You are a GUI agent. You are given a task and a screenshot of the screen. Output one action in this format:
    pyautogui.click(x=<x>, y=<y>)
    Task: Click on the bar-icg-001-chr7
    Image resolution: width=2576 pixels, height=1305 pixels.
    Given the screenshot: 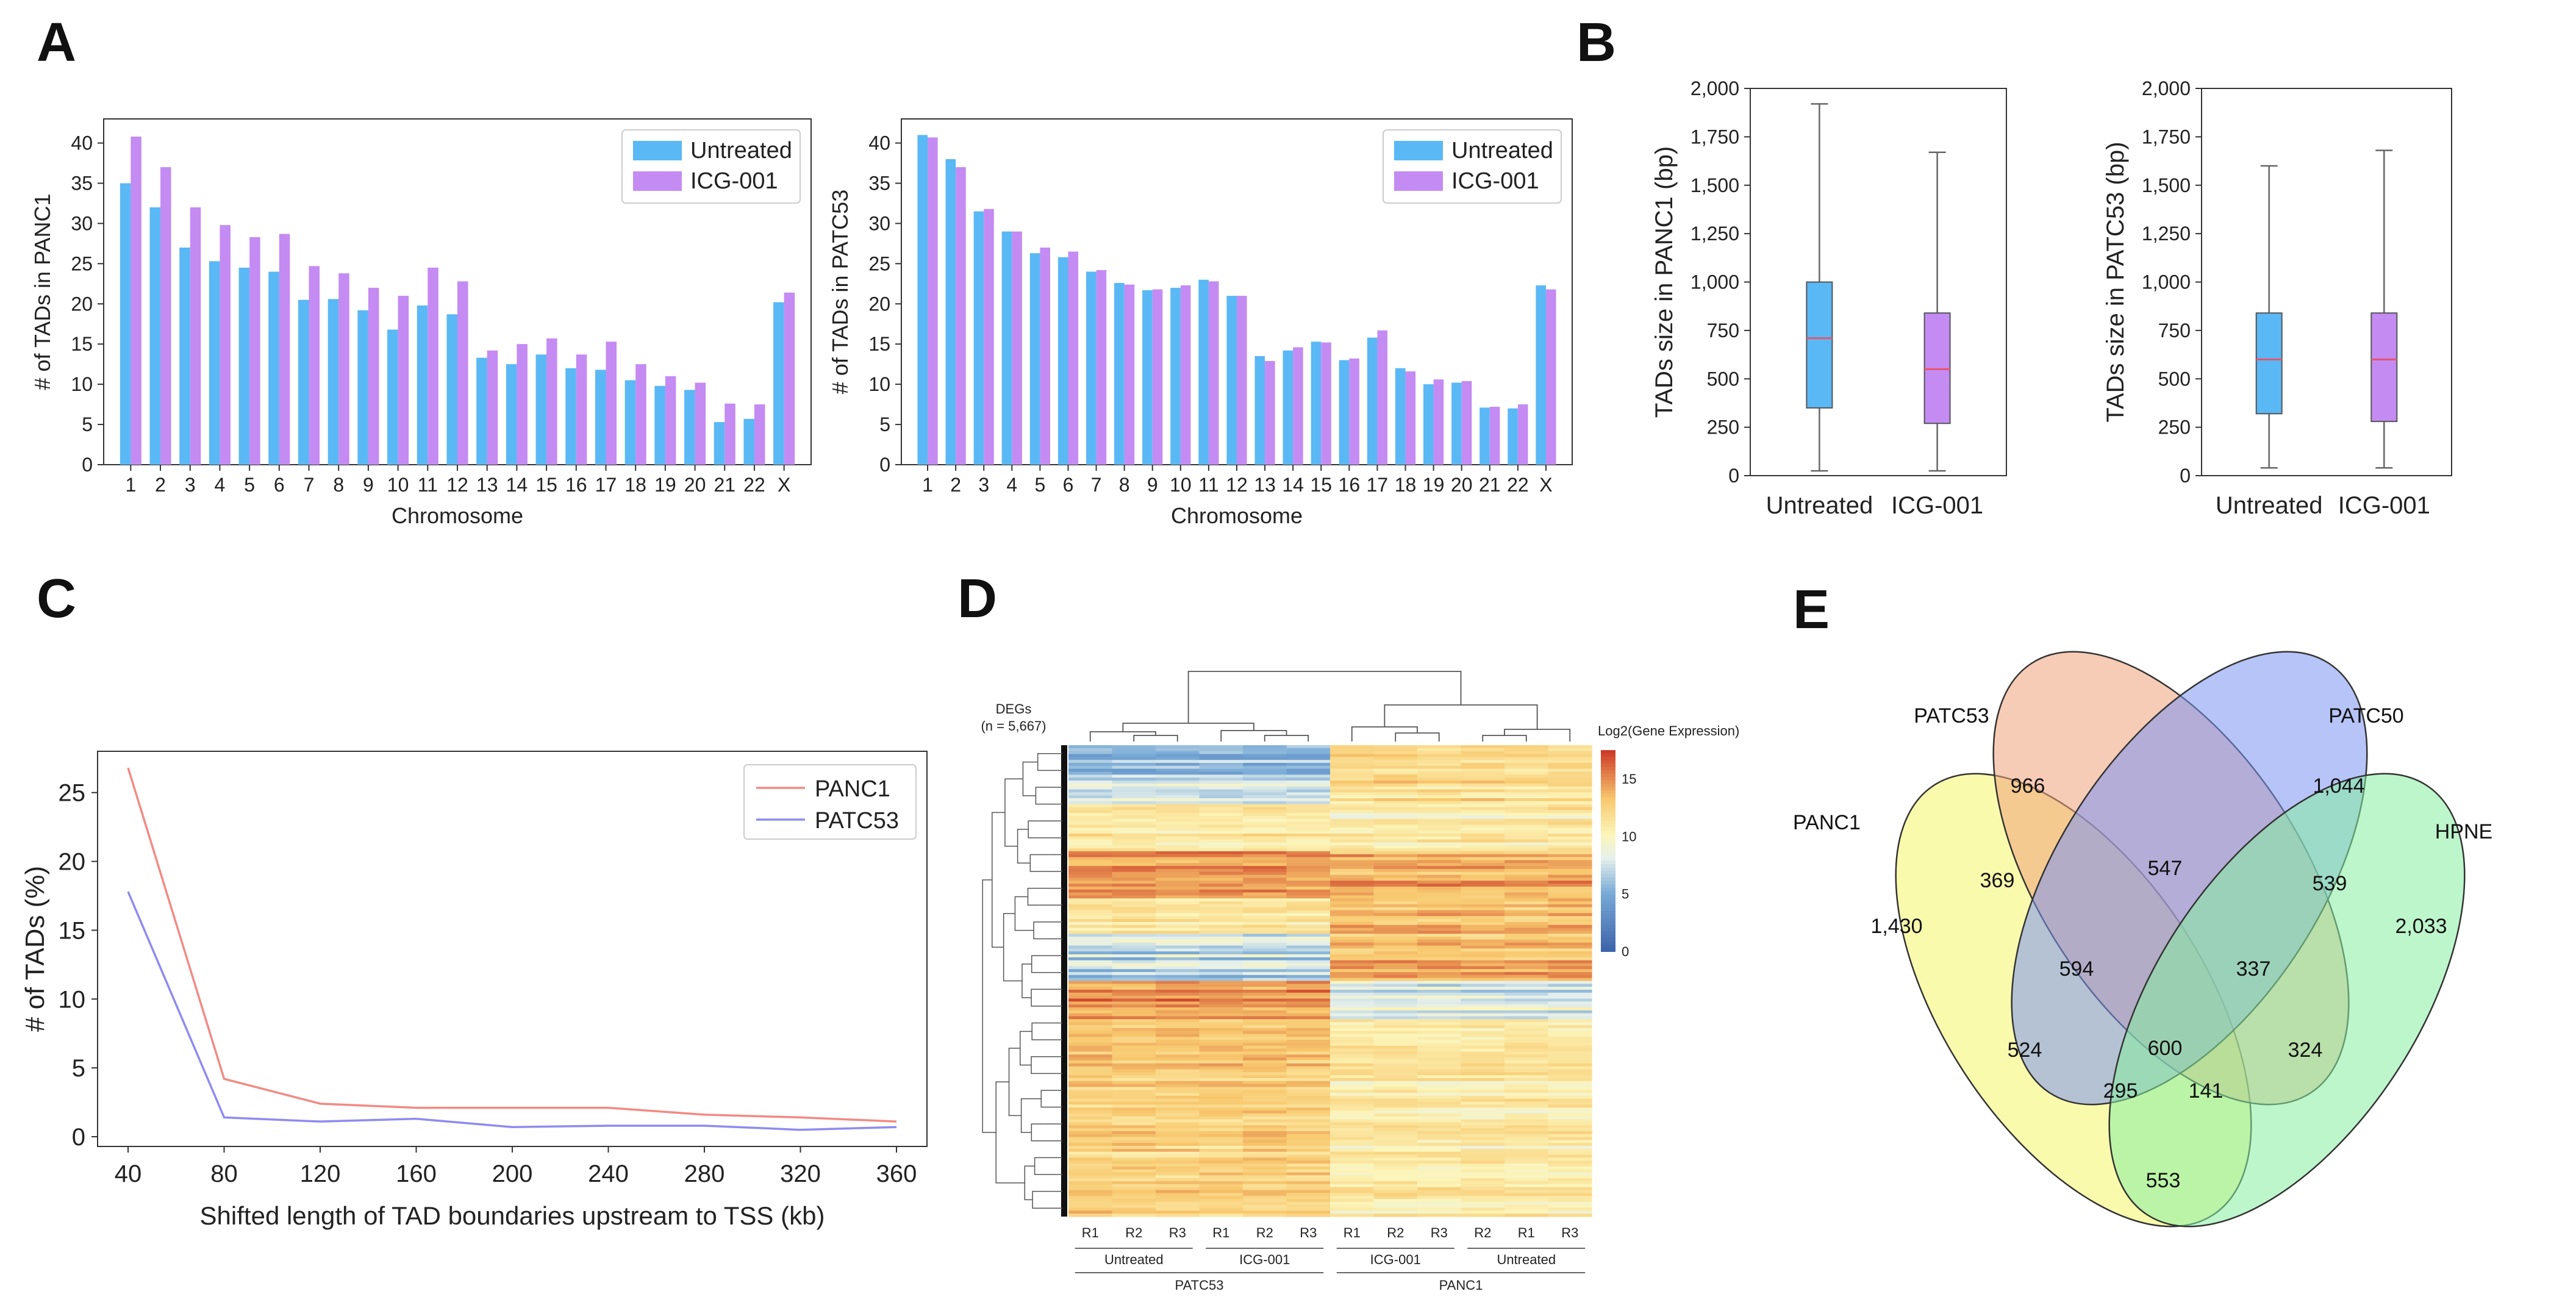 What is the action you would take?
    pyautogui.click(x=314, y=366)
    